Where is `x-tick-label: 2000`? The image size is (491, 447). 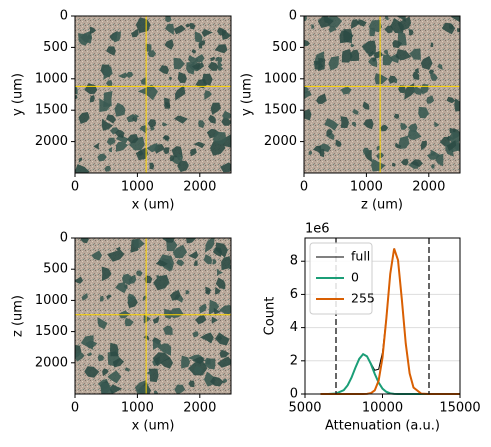 x-tick-label: 2000 is located at coordinates (199, 187).